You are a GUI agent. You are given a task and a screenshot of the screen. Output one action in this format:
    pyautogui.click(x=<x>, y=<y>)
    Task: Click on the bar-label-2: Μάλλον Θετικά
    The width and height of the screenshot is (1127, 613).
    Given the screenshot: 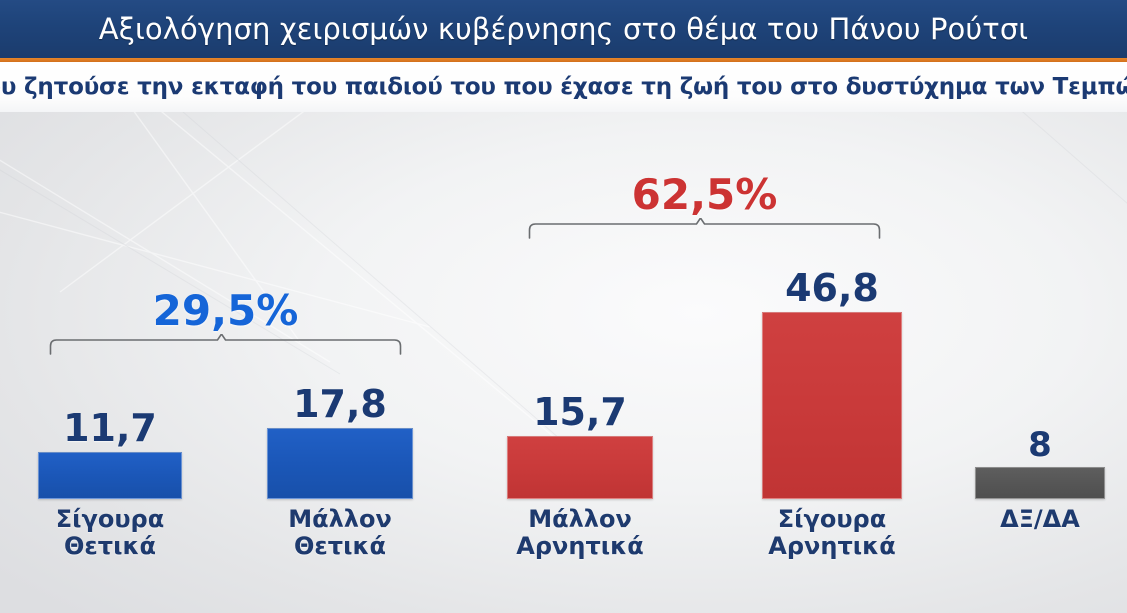 What is the action you would take?
    pyautogui.click(x=340, y=533)
    